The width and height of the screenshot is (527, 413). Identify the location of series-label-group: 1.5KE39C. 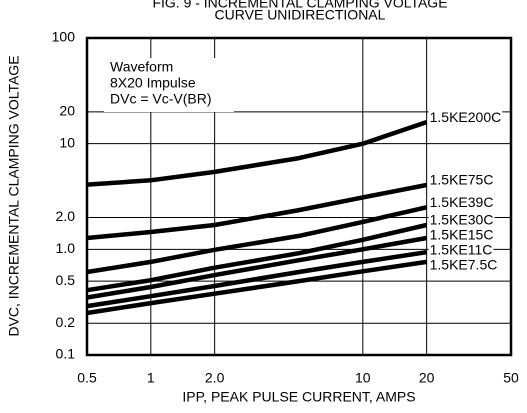
(461, 201).